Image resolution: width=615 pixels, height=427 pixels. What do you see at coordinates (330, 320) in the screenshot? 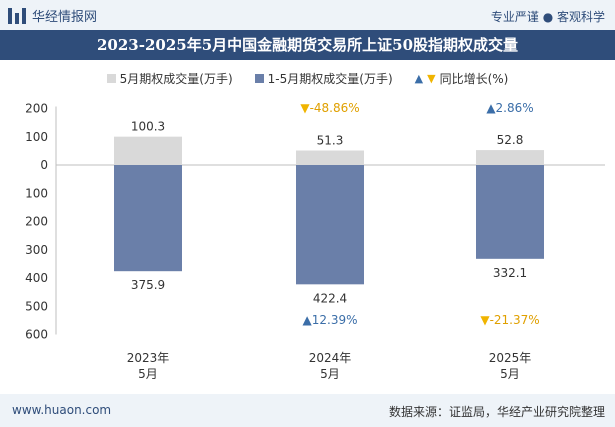
I see `growth-label-cumulative: ▲12.39%` at bounding box center [330, 320].